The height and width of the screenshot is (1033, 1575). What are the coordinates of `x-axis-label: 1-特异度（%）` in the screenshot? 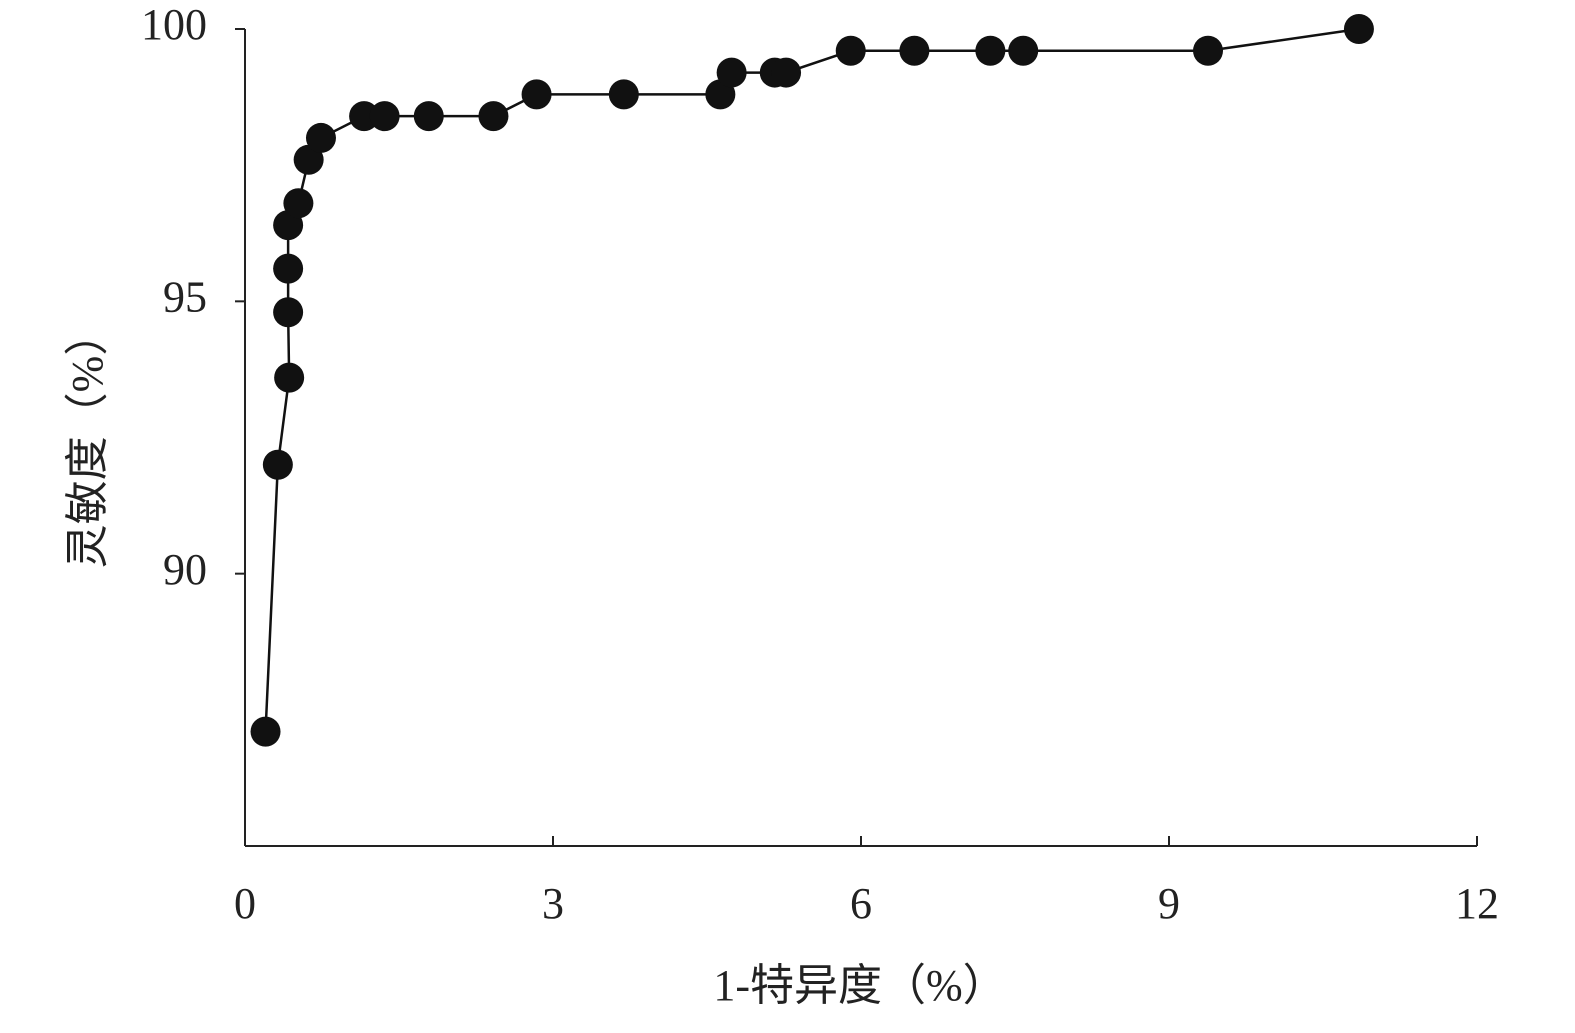 It's located at (859, 985).